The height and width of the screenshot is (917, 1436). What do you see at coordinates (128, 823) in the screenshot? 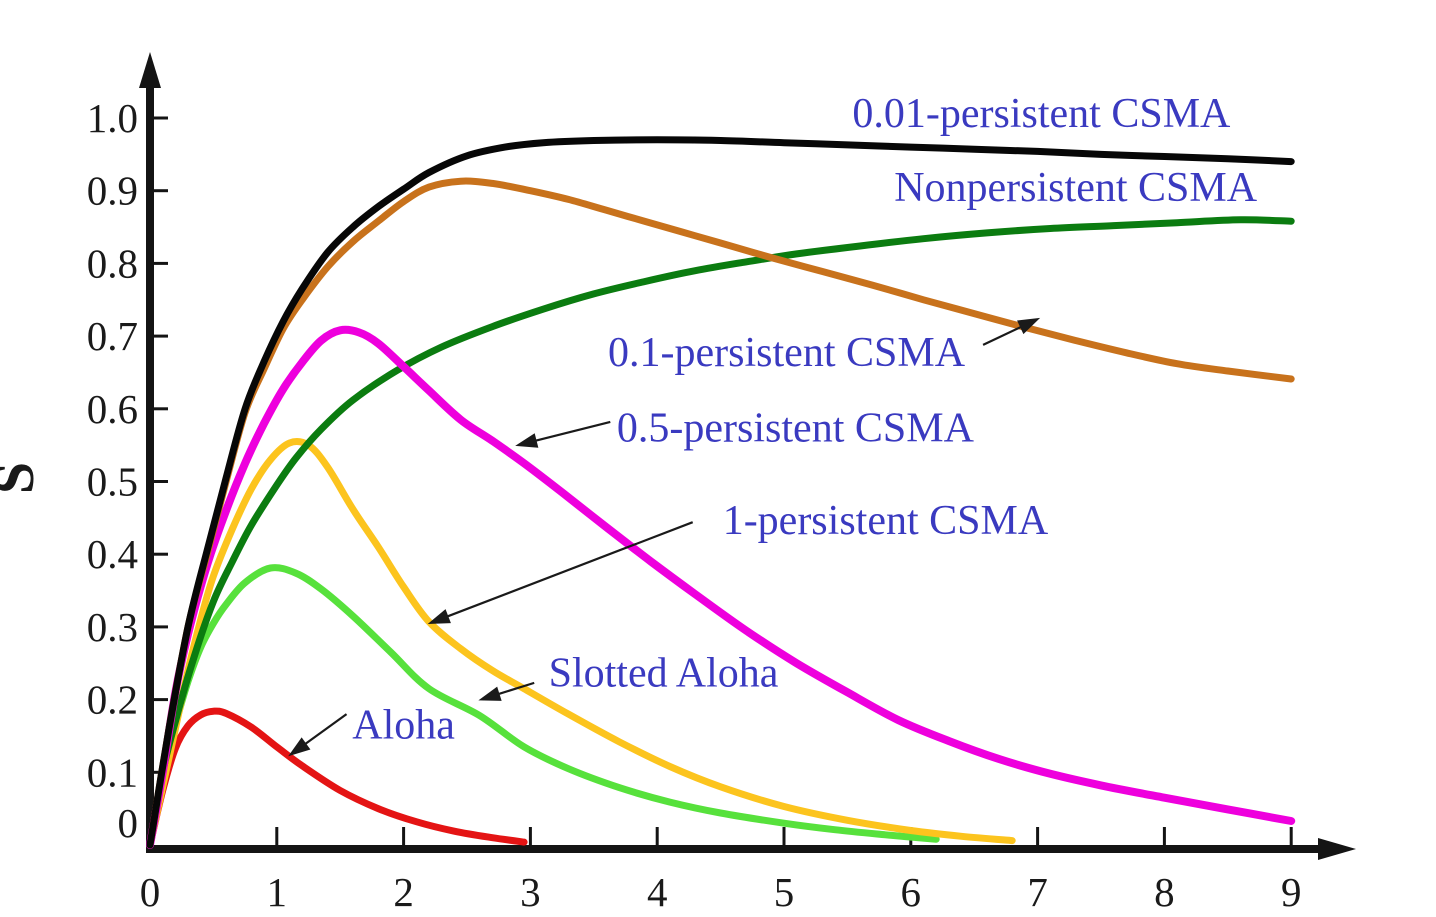
I see `y-tick-label-0: 0` at bounding box center [128, 823].